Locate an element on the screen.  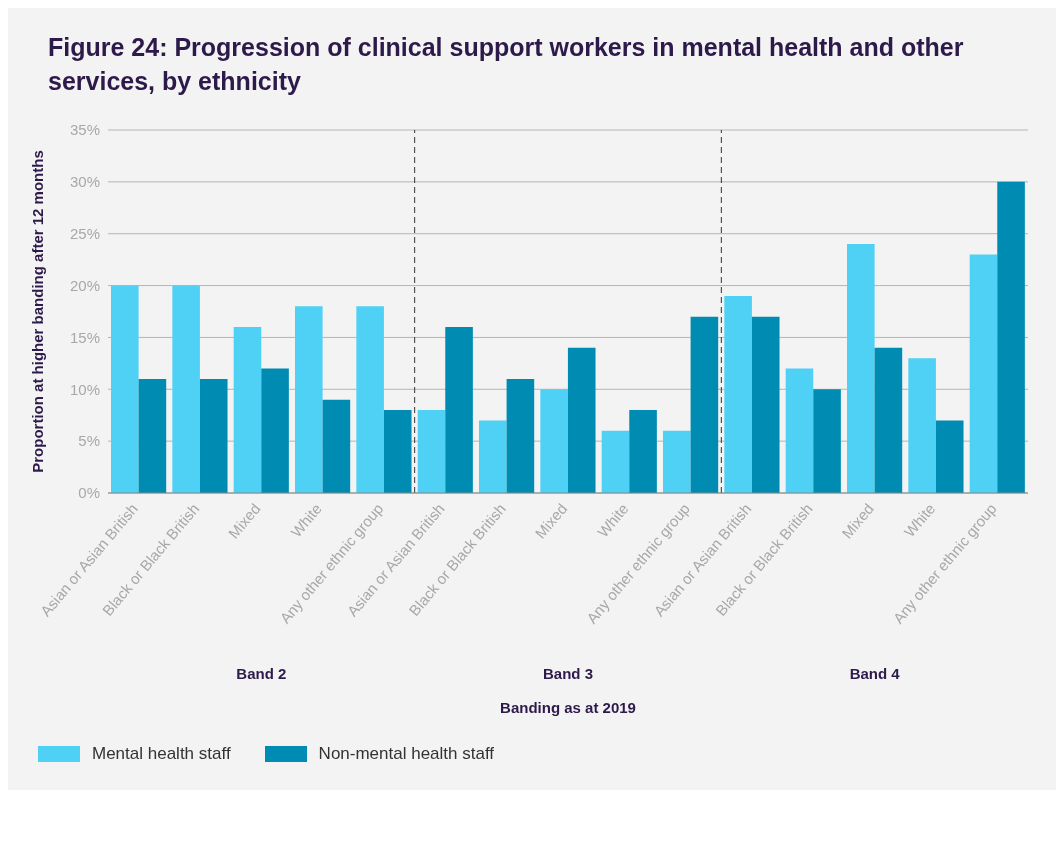
text: Band 3 is located at coordinates (568, 673).